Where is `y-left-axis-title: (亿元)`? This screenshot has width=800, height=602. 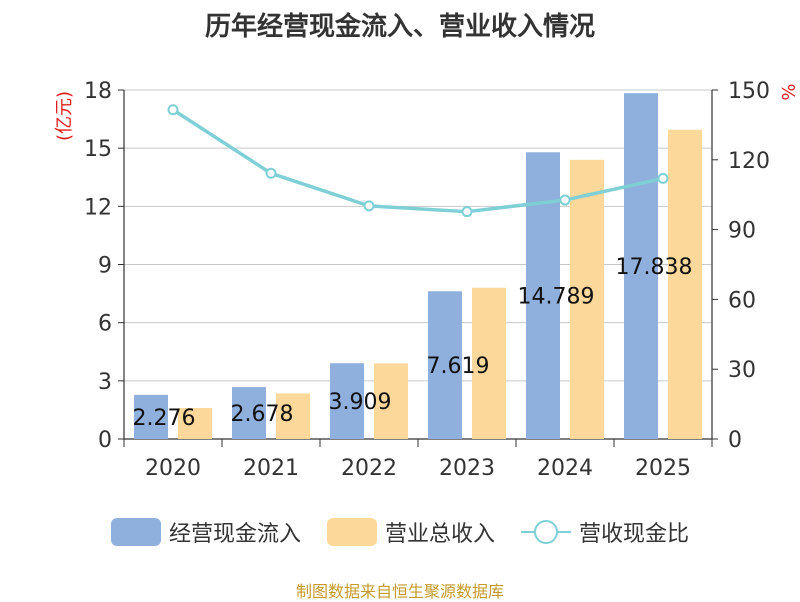 y-left-axis-title: (亿元) is located at coordinates (64, 116).